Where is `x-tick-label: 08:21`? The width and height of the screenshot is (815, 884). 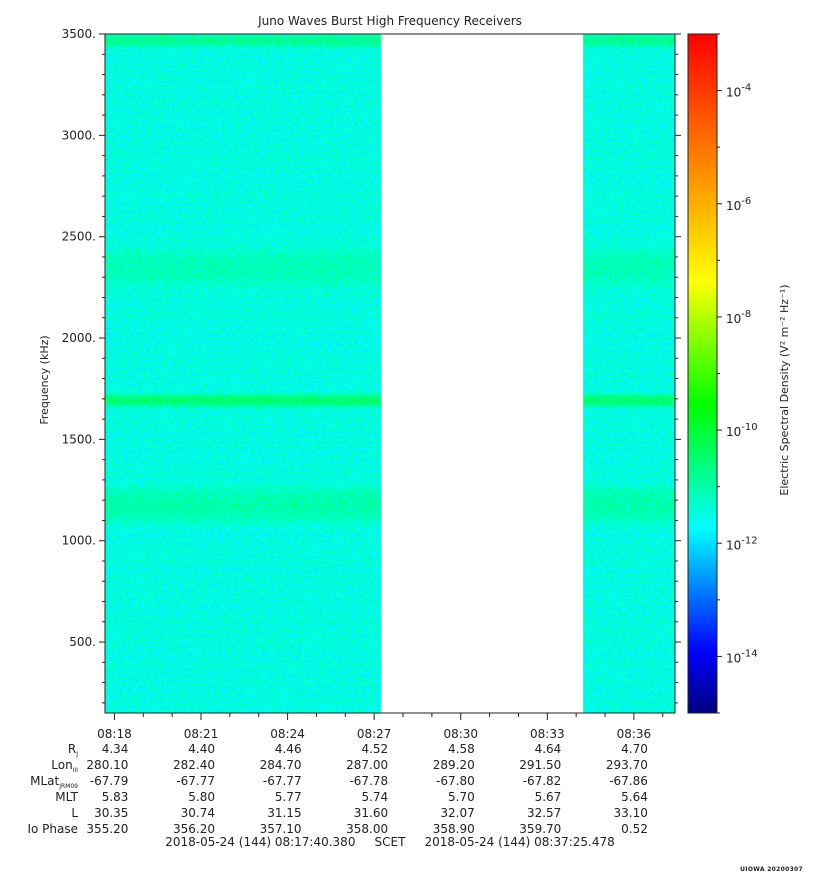 x-tick-label: 08:21 is located at coordinates (201, 734).